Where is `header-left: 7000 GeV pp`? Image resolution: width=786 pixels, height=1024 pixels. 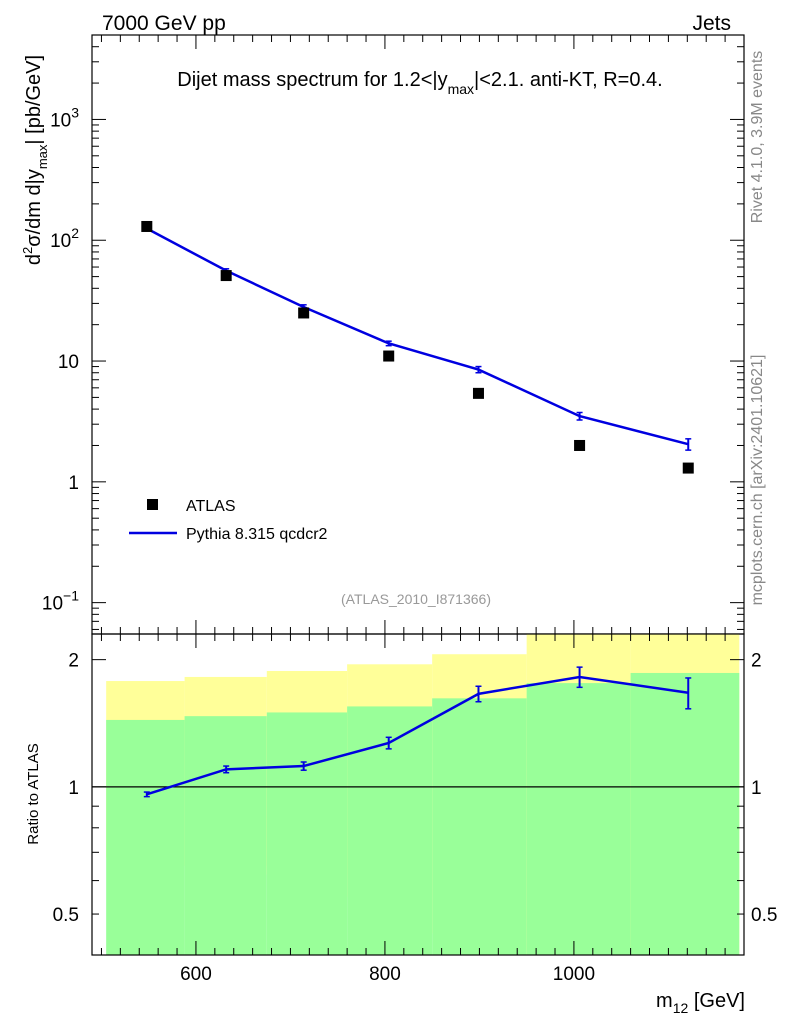 header-left: 7000 GeV pp is located at coordinates (164, 23).